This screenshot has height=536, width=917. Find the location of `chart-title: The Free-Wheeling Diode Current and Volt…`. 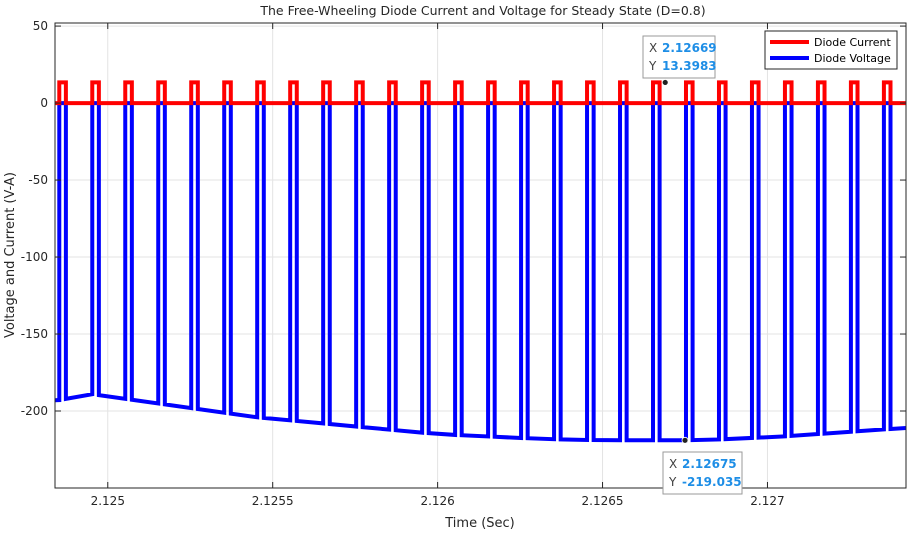

chart-title: The Free-Wheeling Diode Current and Volt… is located at coordinates (482, 10).